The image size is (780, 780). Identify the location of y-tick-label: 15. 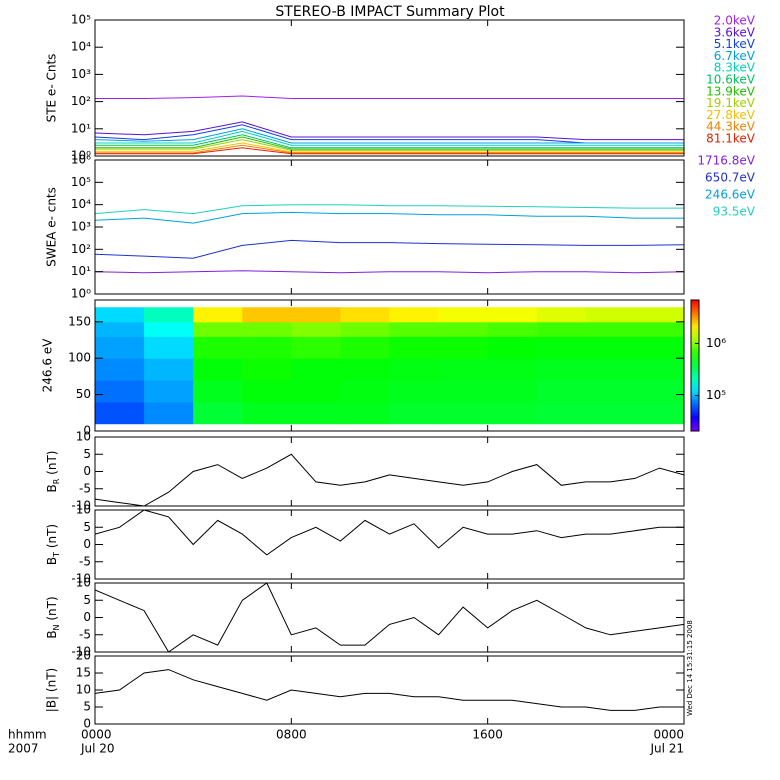
(83, 673).